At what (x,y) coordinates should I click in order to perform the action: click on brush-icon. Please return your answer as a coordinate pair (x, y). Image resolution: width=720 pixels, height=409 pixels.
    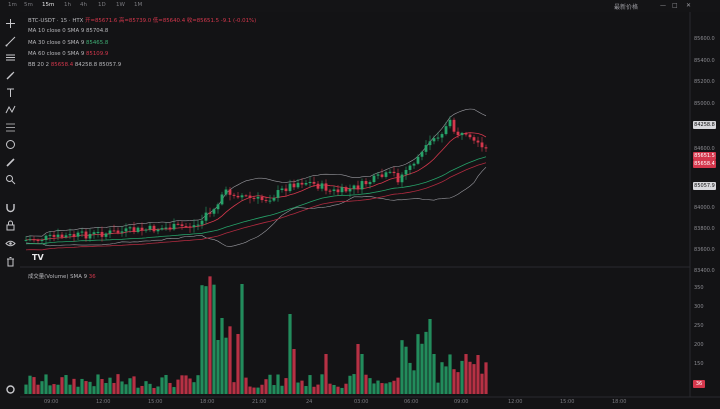
    Looking at the image, I should click on (10, 75).